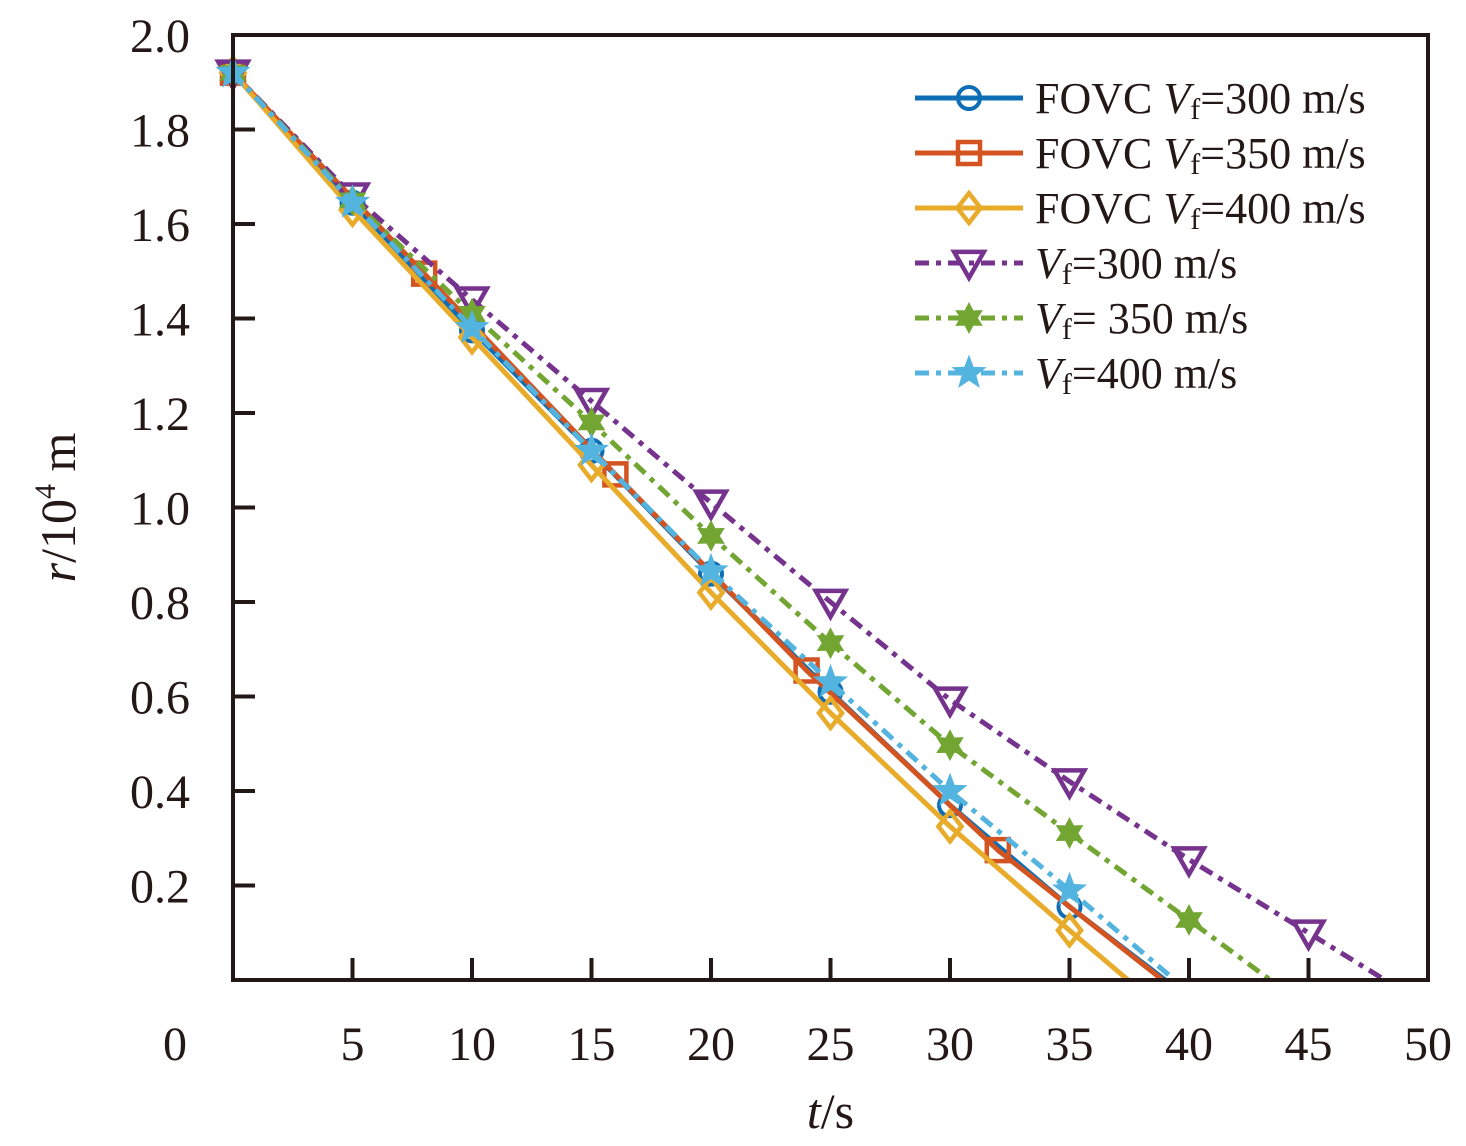  What do you see at coordinates (160, 509) in the screenshot?
I see `y-tick-label: 1.0` at bounding box center [160, 509].